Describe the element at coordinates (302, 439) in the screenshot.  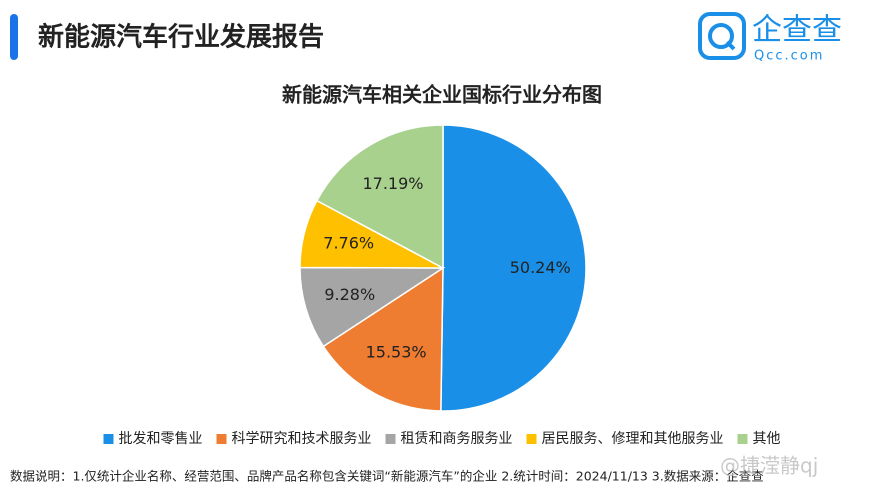
I see `legend-label: 科学研究和技术服务业` at that location.